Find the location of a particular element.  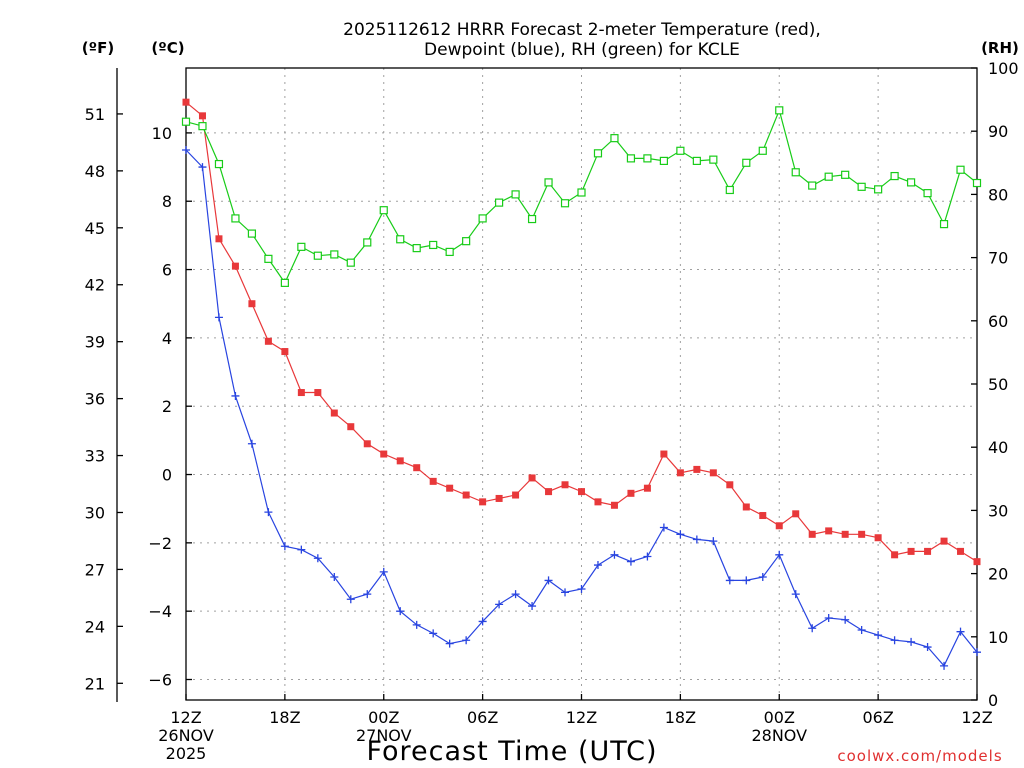

chart-title-line-2: Dewpoint (blue), RH (green) for KCLE is located at coordinates (582, 50).